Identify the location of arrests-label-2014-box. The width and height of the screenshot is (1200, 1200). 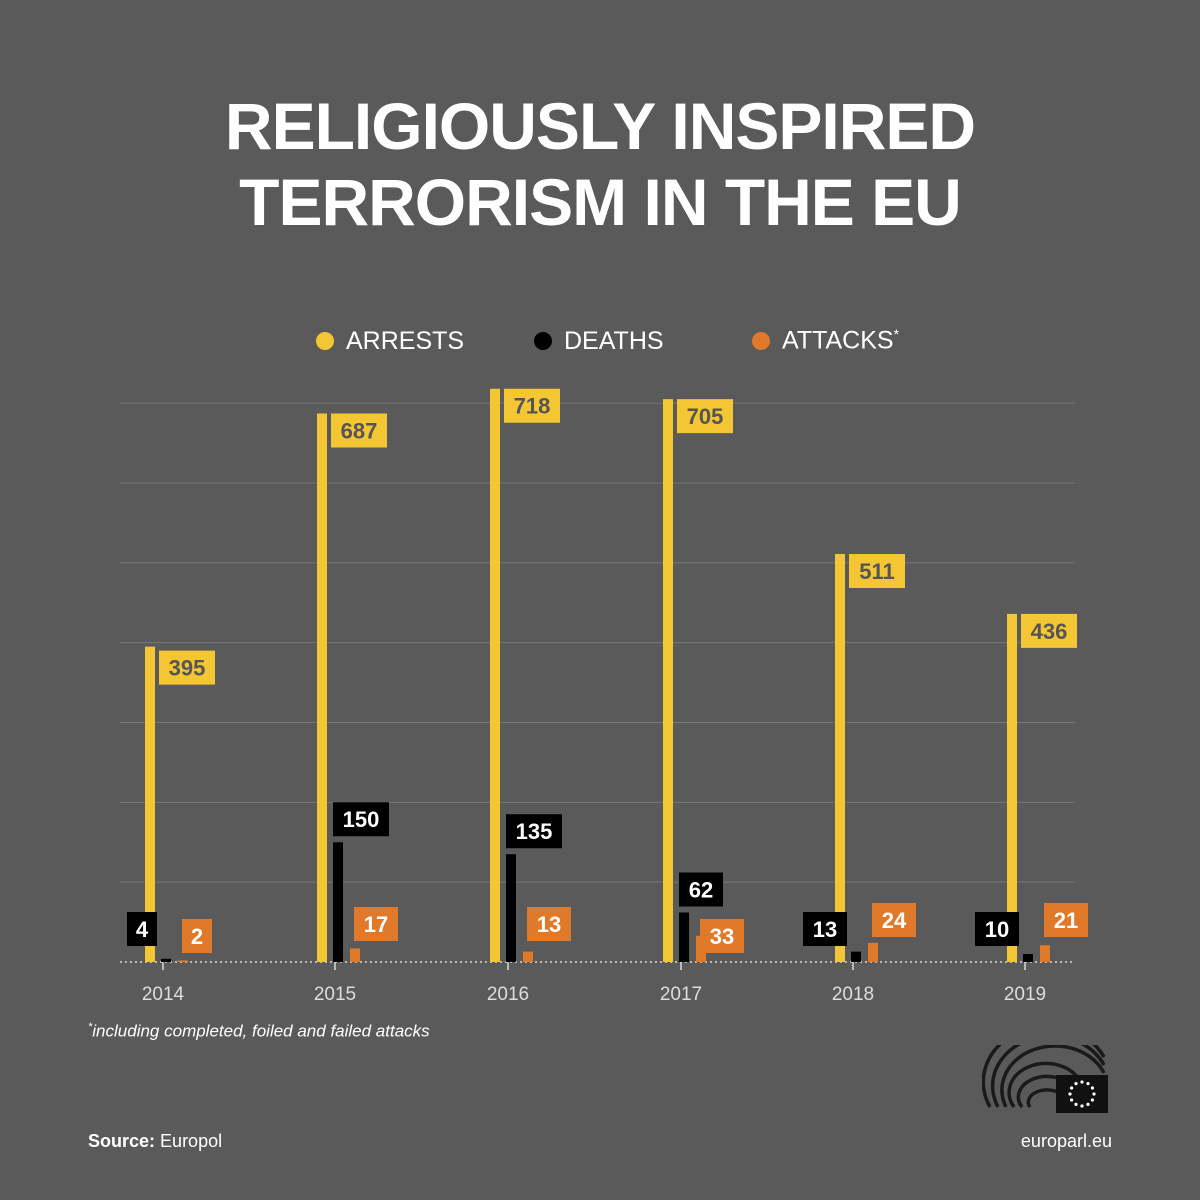
(187, 667).